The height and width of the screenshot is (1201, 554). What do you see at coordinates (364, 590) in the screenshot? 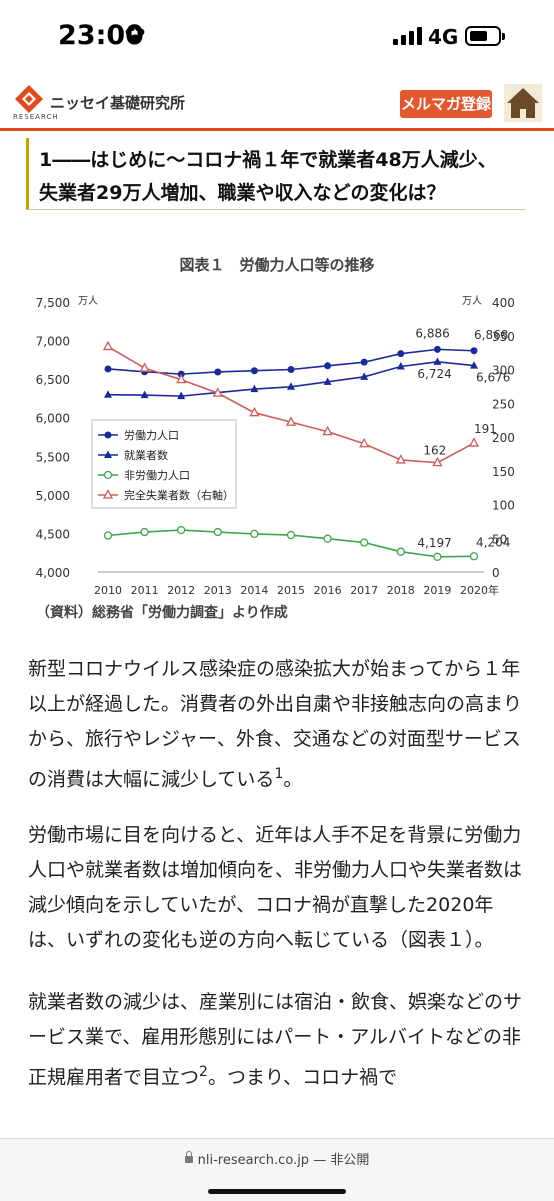
I see `x-tick-label: 2017` at bounding box center [364, 590].